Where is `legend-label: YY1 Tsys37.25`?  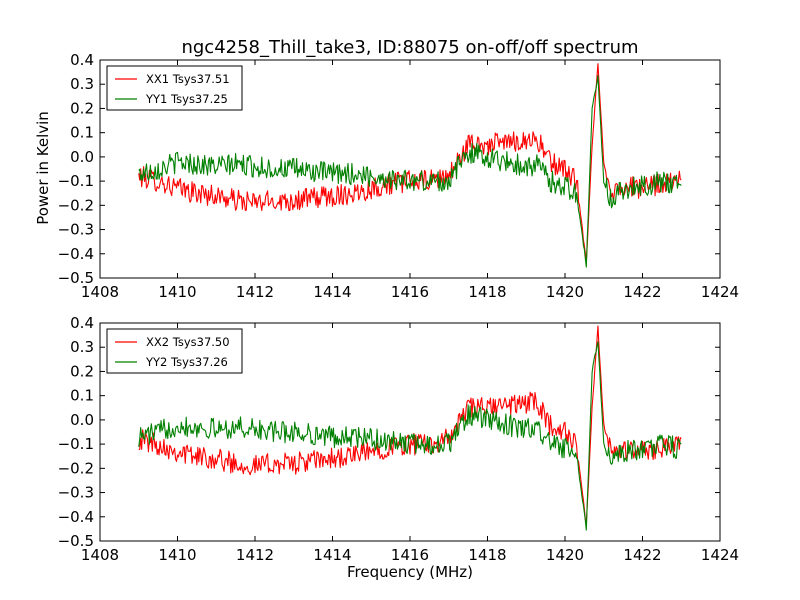
legend-label: YY1 Tsys37.25 is located at coordinates (186, 99).